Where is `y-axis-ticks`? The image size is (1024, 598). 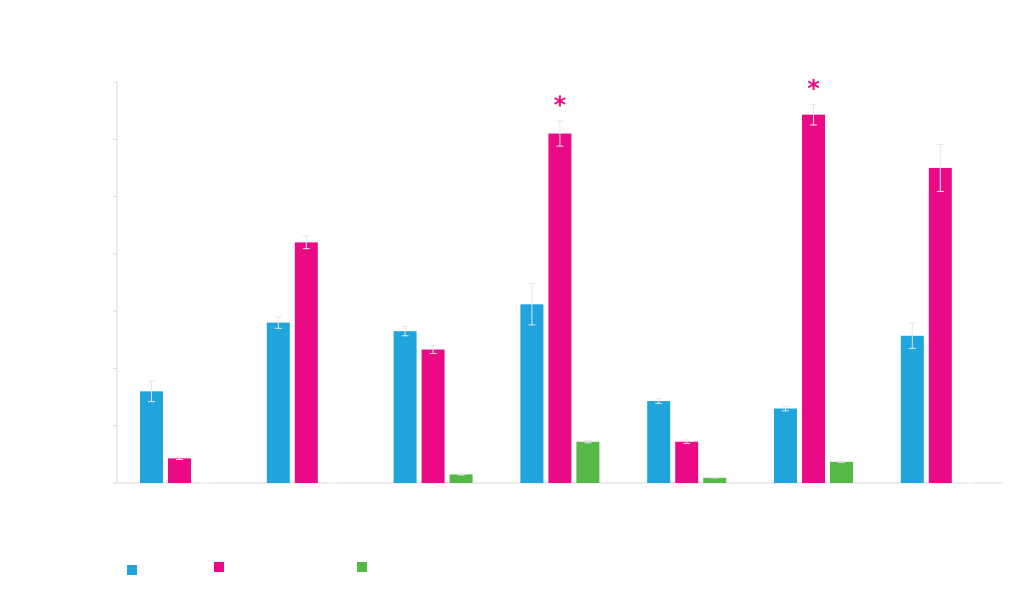 y-axis-ticks is located at coordinates (115, 282).